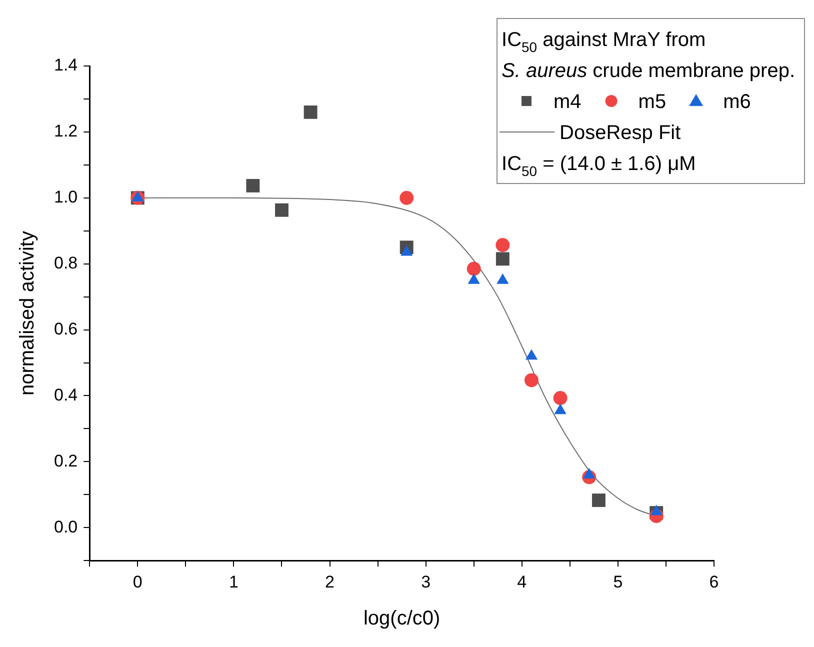 The image size is (814, 647). I want to click on legend-label: m5, so click(652, 102).